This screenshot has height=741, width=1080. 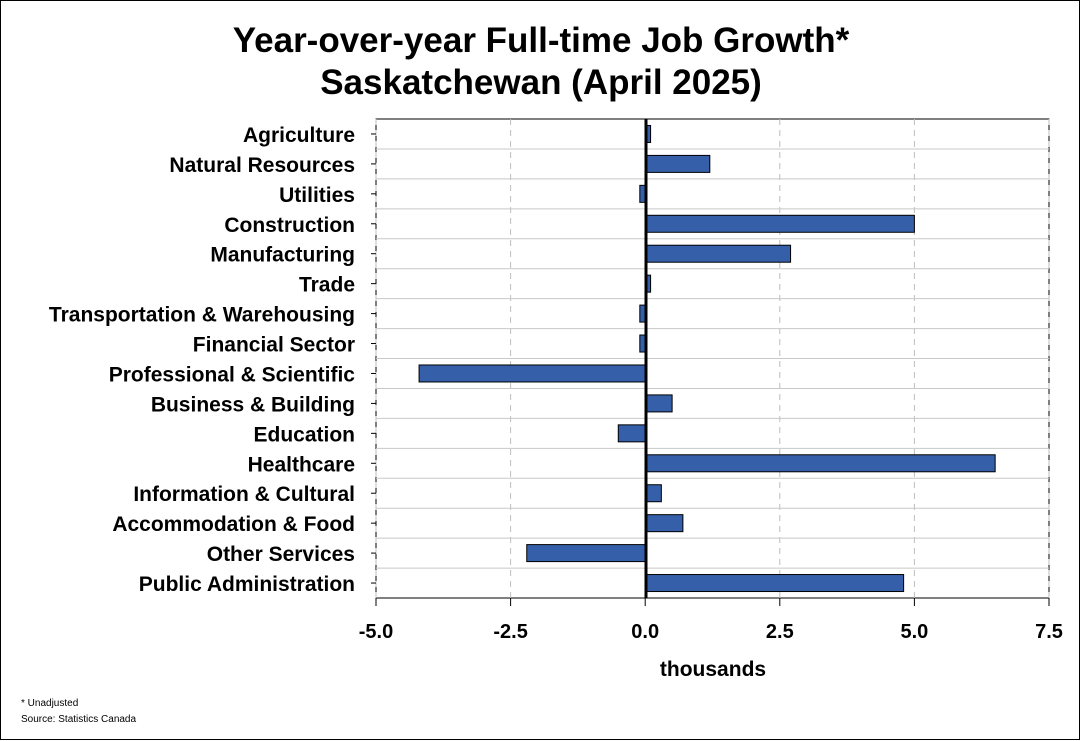 What do you see at coordinates (713, 669) in the screenshot?
I see `x-axis-title: thousands` at bounding box center [713, 669].